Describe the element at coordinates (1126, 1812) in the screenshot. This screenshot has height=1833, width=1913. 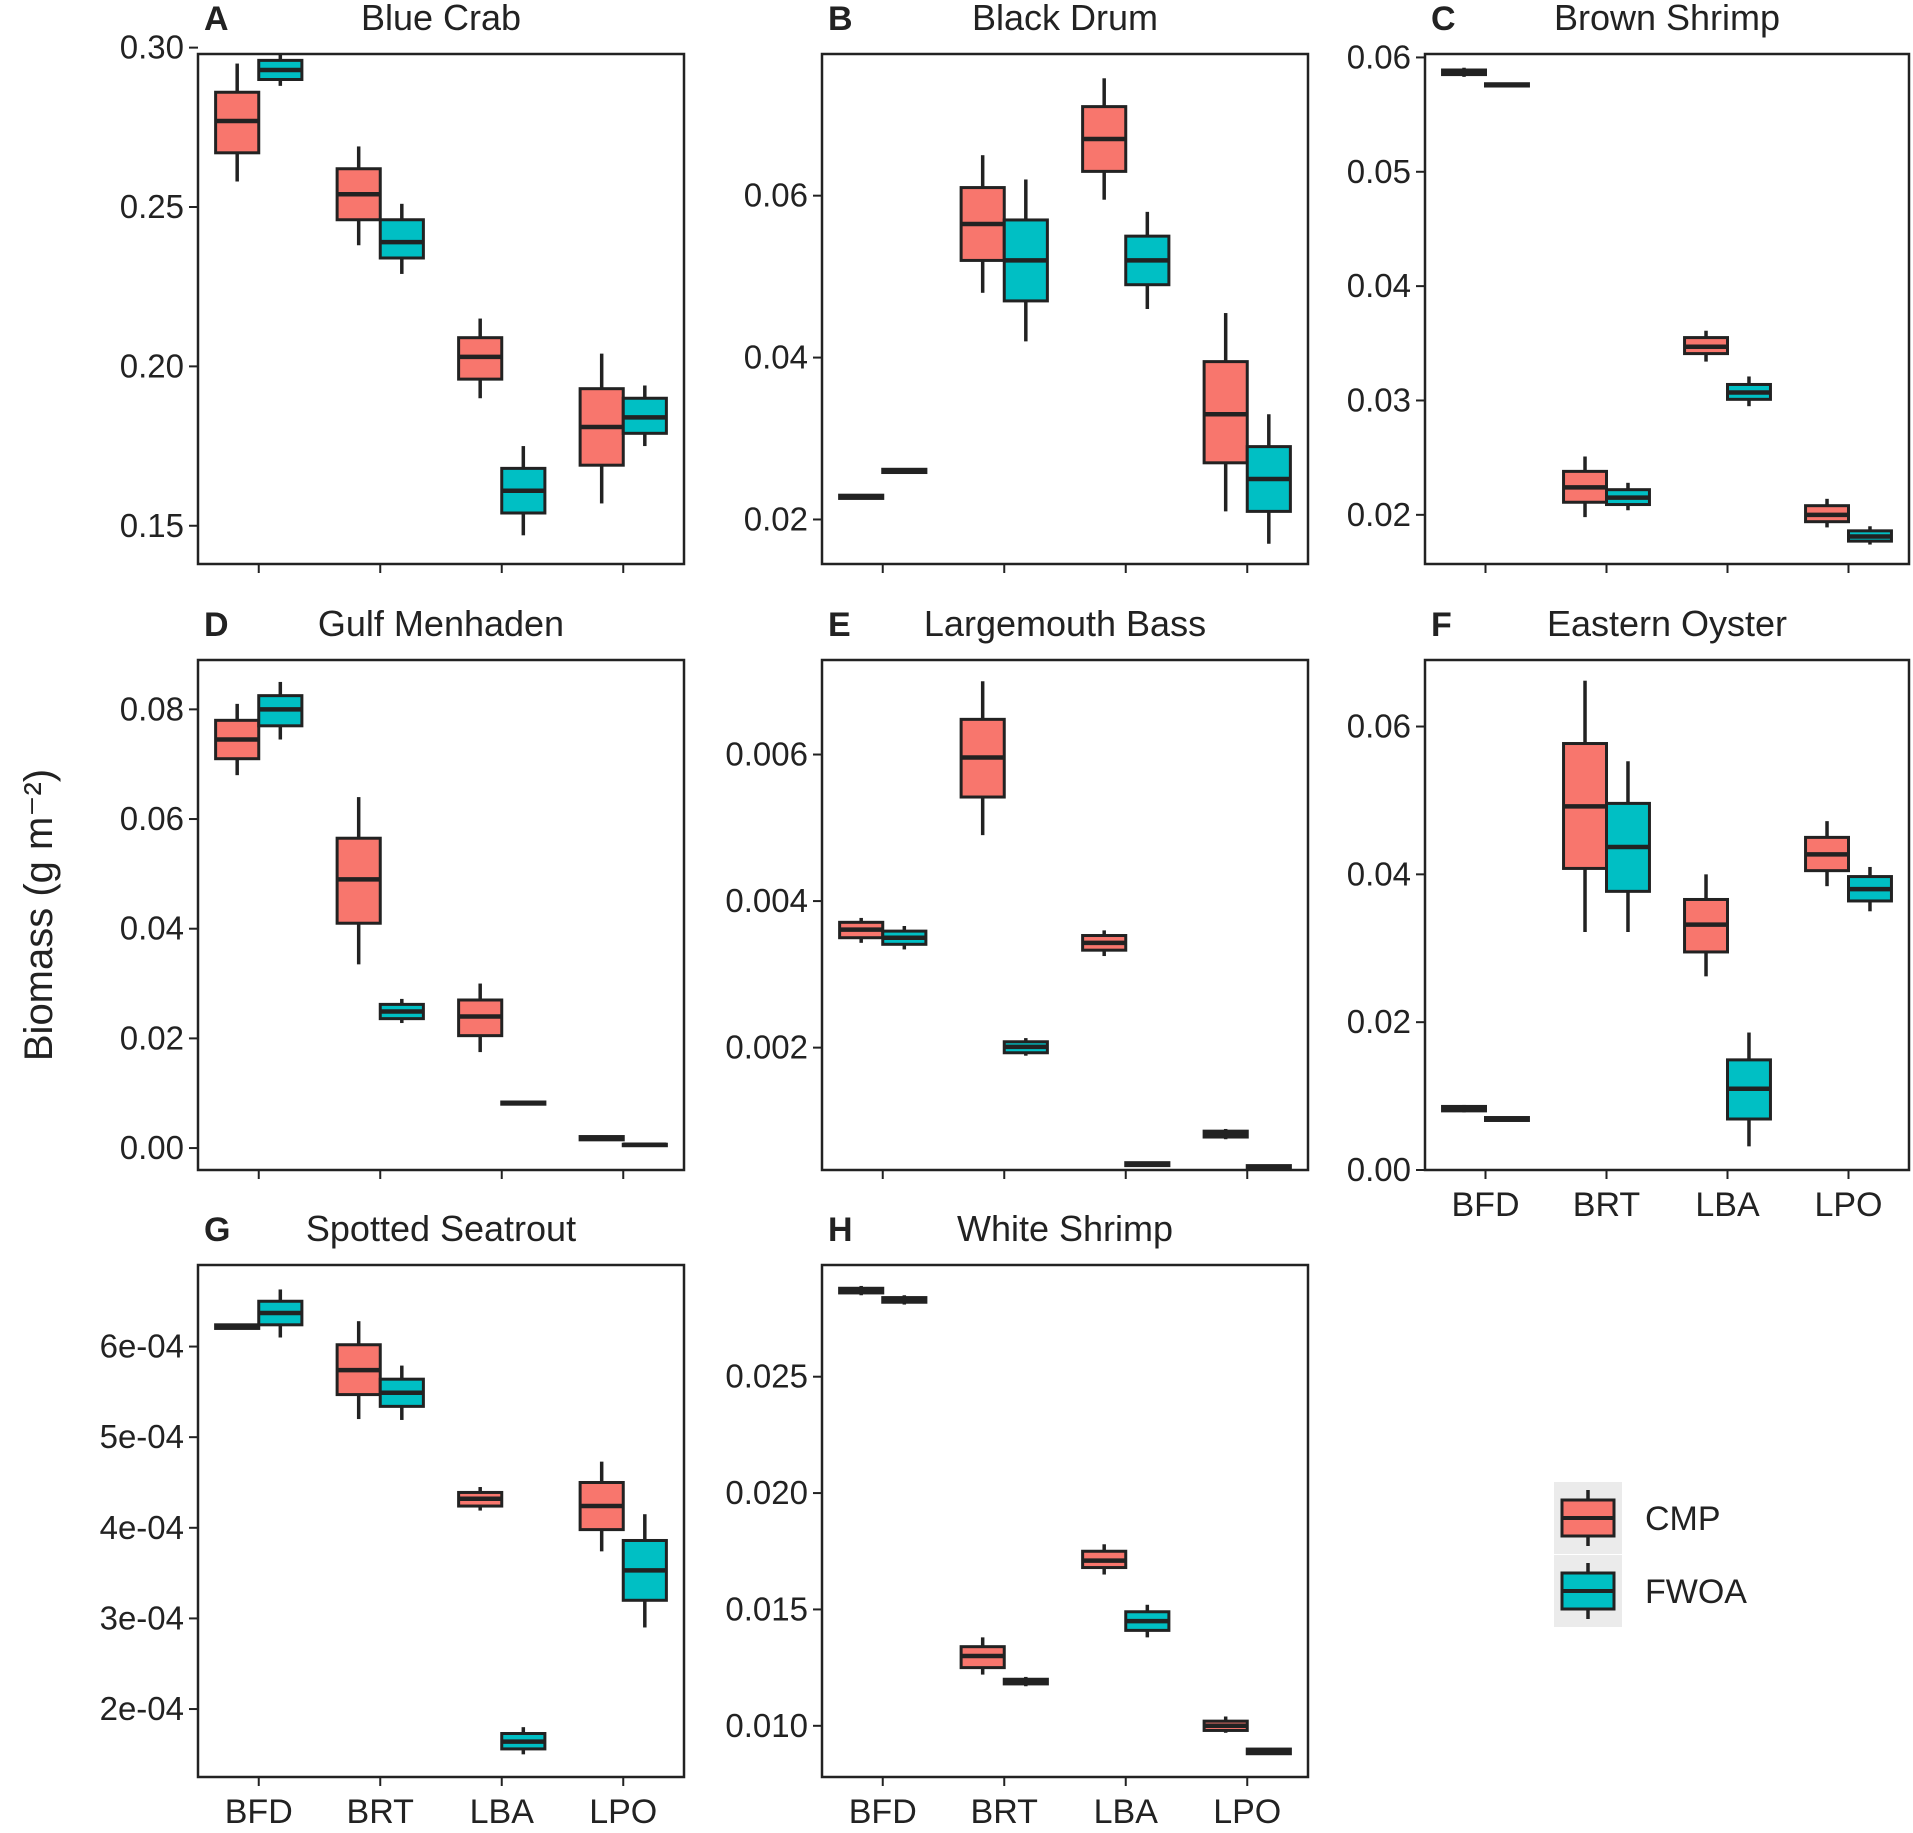
I see `x-tick-label-lba: LBA` at that location.